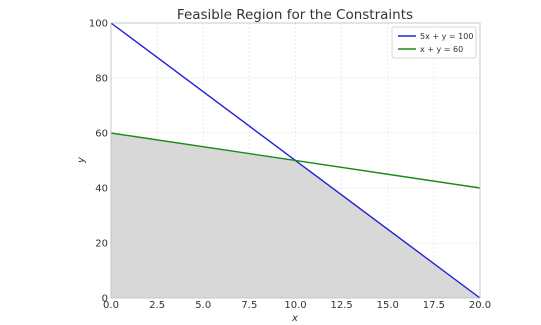 The width and height of the screenshot is (541, 325). Describe the element at coordinates (157, 305) in the screenshot. I see `x-tick-label: 2.5` at that location.